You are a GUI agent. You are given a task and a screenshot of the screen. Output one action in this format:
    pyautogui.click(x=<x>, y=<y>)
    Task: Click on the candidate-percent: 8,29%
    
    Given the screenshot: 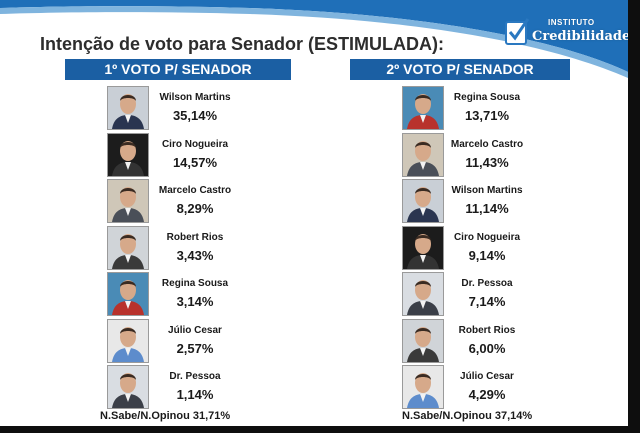 What is the action you would take?
    pyautogui.click(x=195, y=208)
    